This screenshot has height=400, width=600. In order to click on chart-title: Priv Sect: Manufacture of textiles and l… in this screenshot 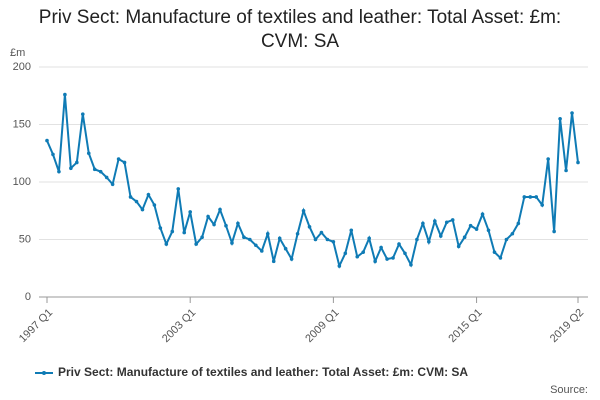, I will do `click(300, 29)`.